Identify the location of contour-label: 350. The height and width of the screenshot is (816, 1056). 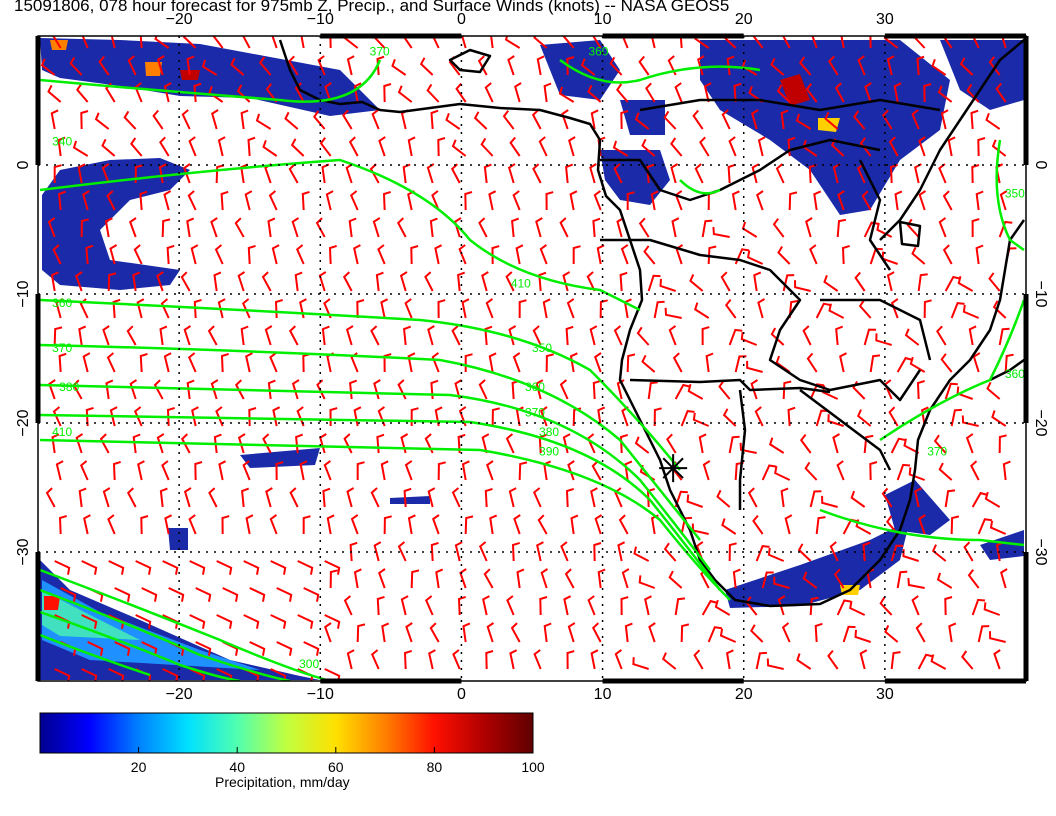
(542, 348).